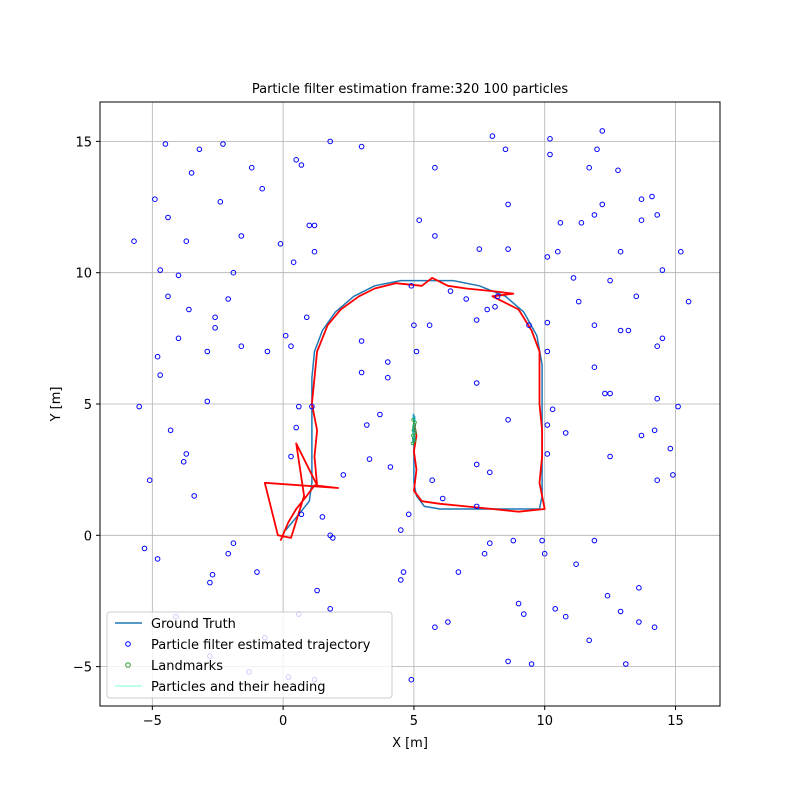 The height and width of the screenshot is (800, 800). Describe the element at coordinates (544, 721) in the screenshot. I see `x-tick-label: 10` at that location.